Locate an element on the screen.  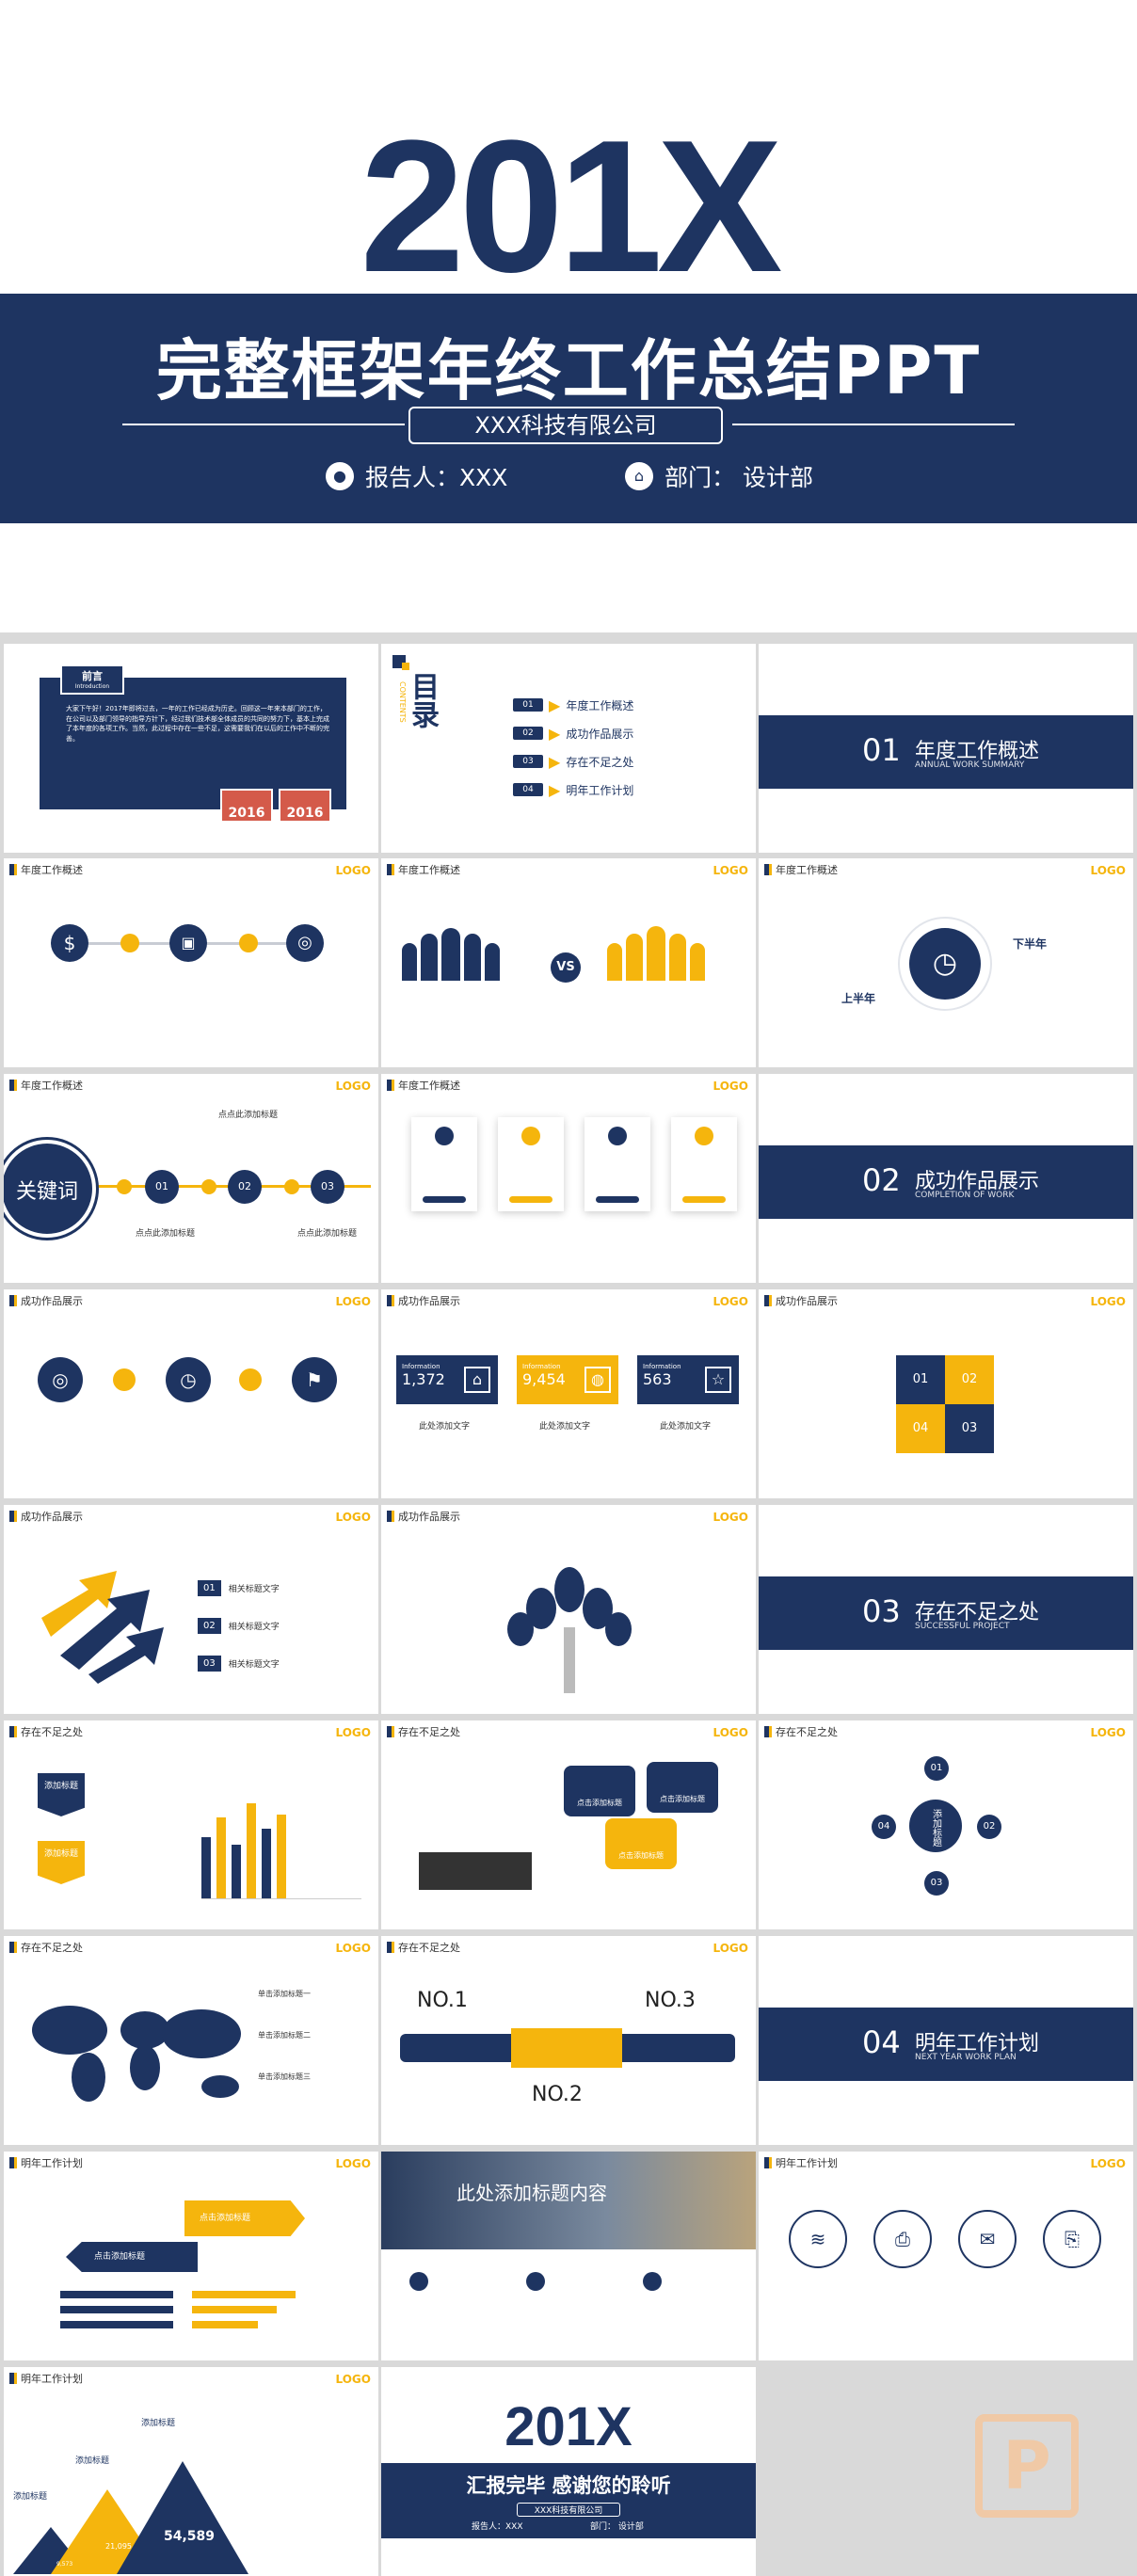
bulb-icon: ◎ is located at coordinates (61, 1379).